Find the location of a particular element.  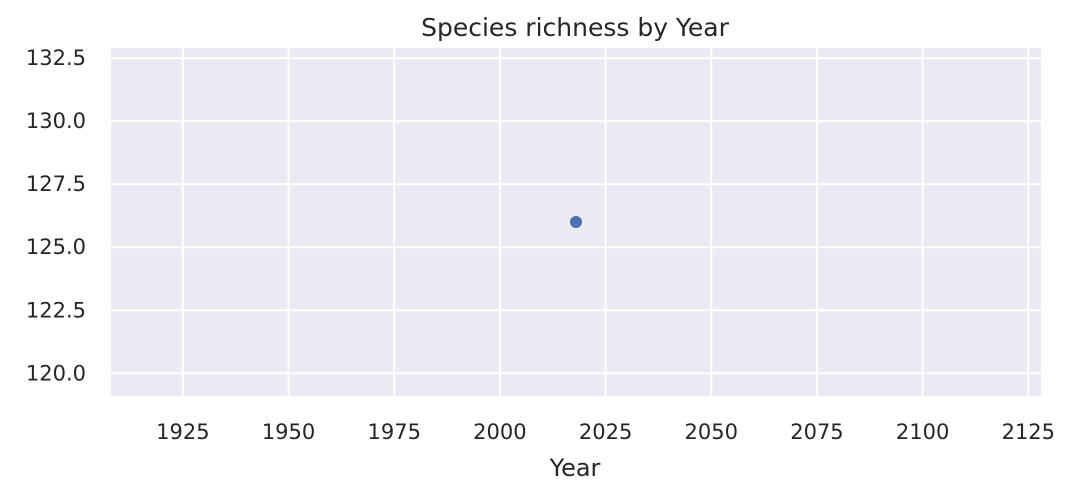

x-tick-label: 1975 is located at coordinates (394, 432).